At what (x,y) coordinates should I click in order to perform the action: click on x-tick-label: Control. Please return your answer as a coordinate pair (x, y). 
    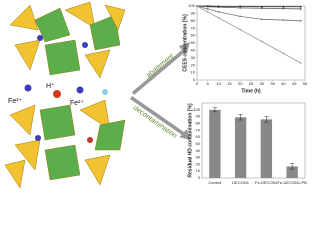
    Looking at the image, I should click on (214, 182).